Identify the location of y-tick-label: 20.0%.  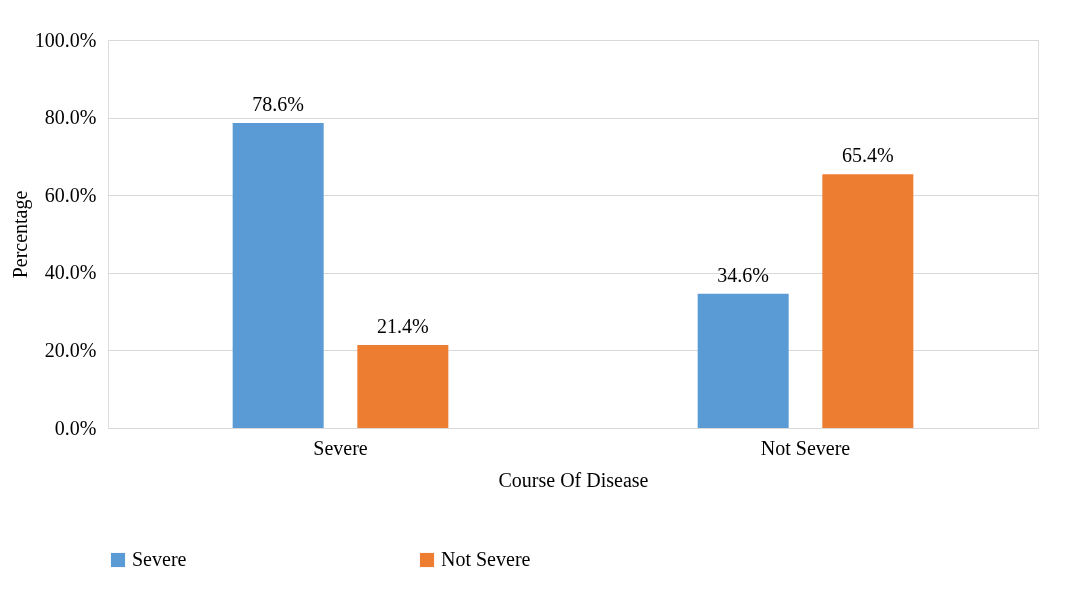
(70, 349).